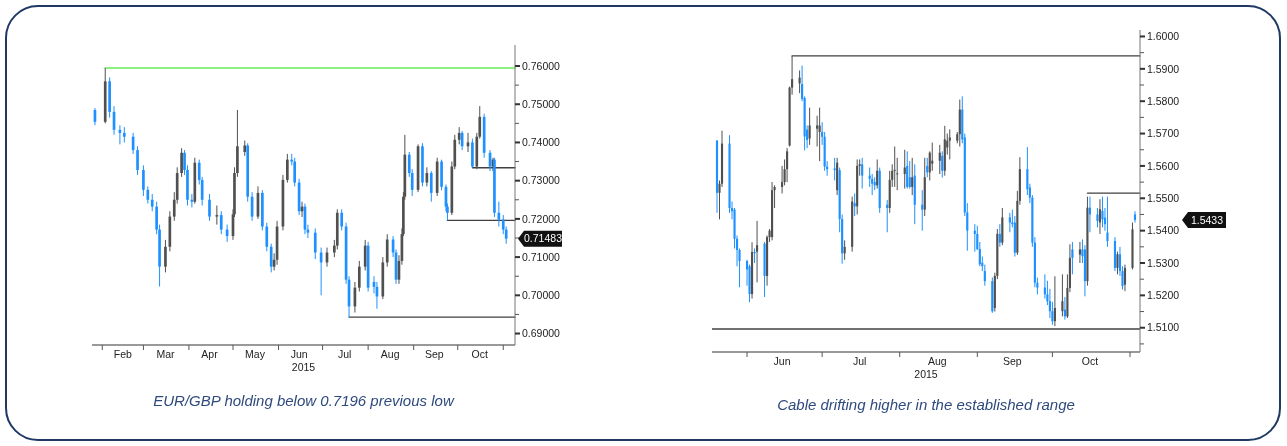  Describe the element at coordinates (255, 354) in the screenshot. I see `x-tick-label: May` at that location.